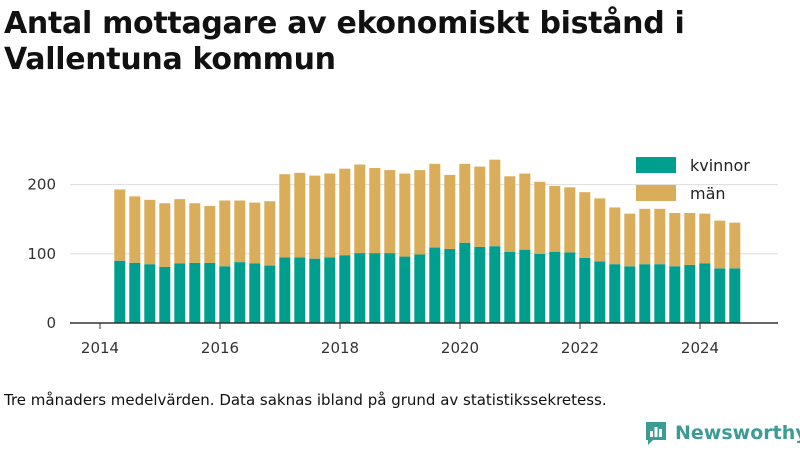  What do you see at coordinates (708, 193) in the screenshot?
I see `legend-label-man: män` at bounding box center [708, 193].